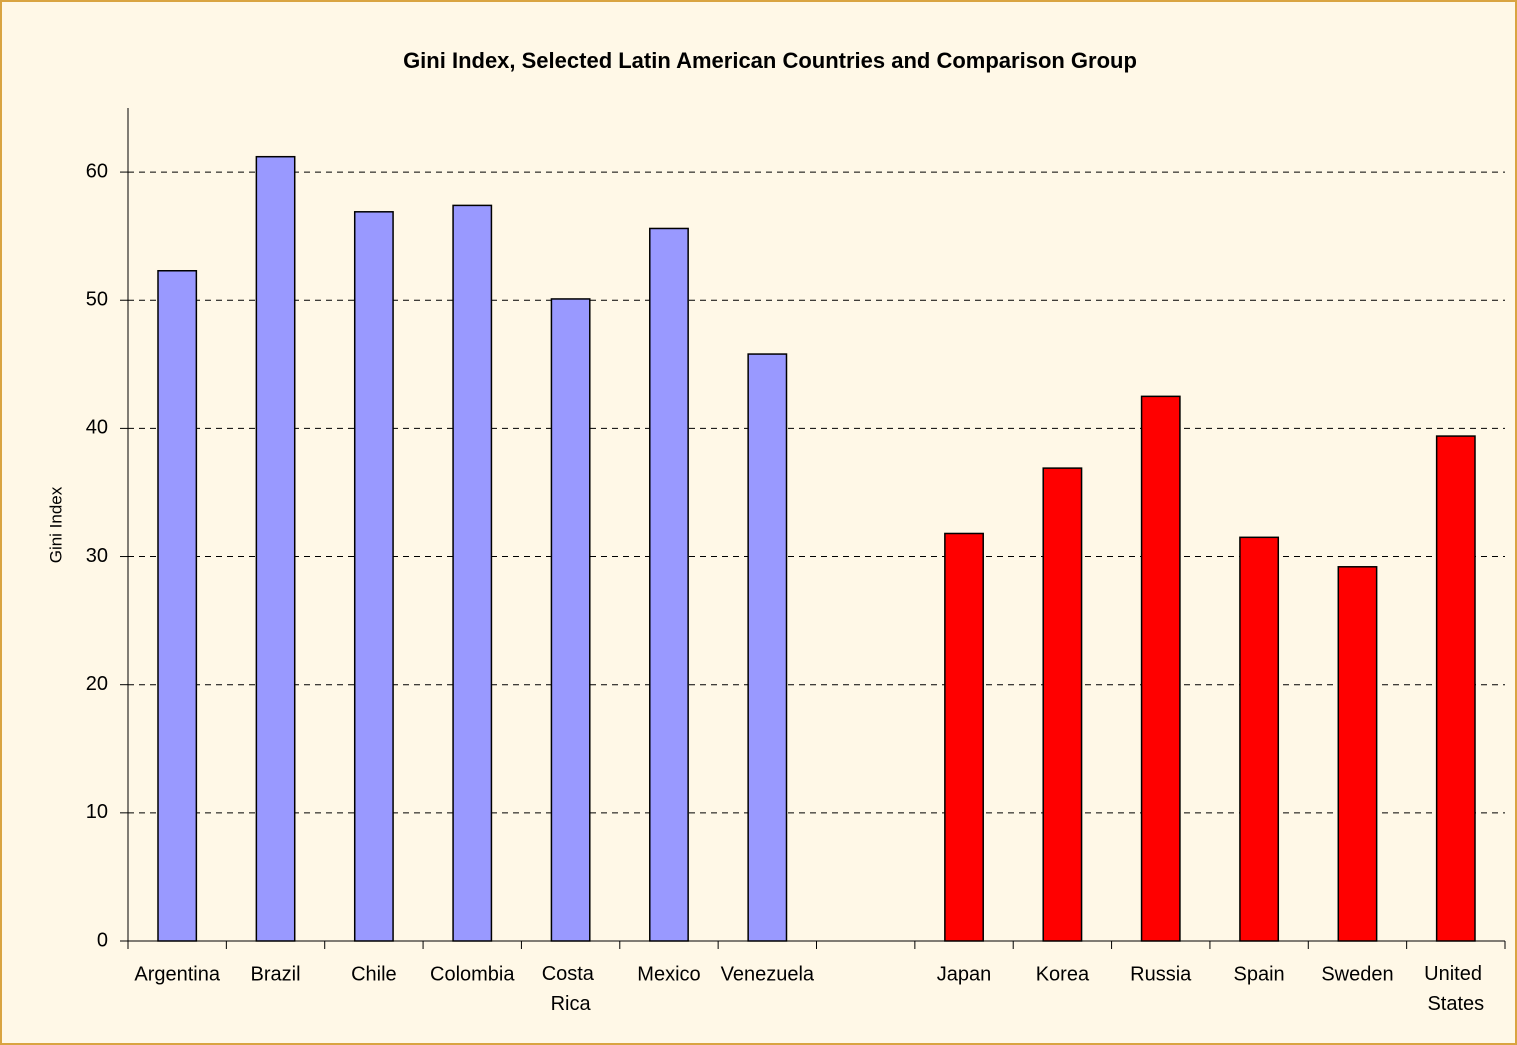 The image size is (1517, 1045). Describe the element at coordinates (472, 974) in the screenshot. I see `x-tick-label: Colombia` at that location.